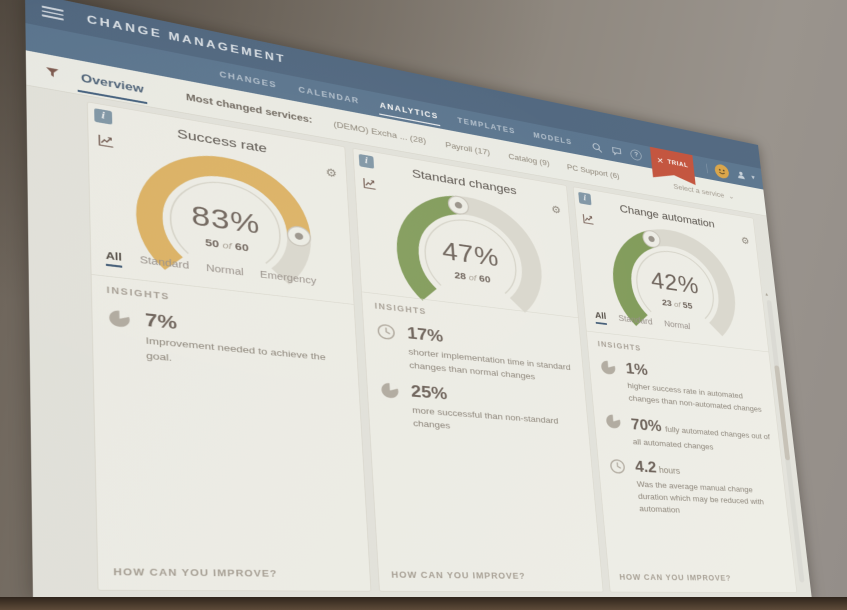 The image size is (847, 610). What do you see at coordinates (722, 171) in the screenshot?
I see `avatar` at bounding box center [722, 171].